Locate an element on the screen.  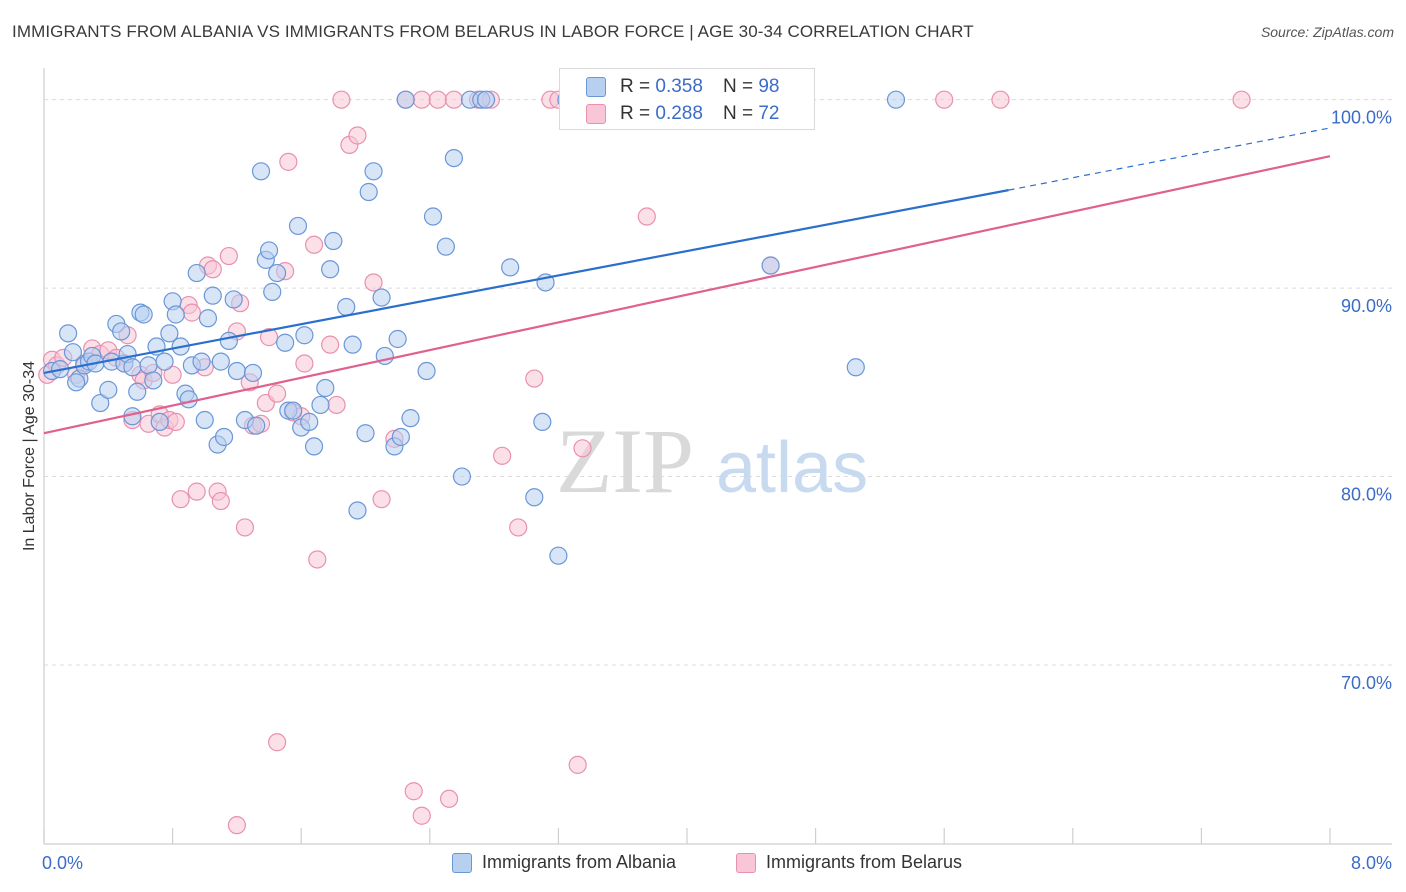
albania-trend-line is located at coordinates (526, 281).